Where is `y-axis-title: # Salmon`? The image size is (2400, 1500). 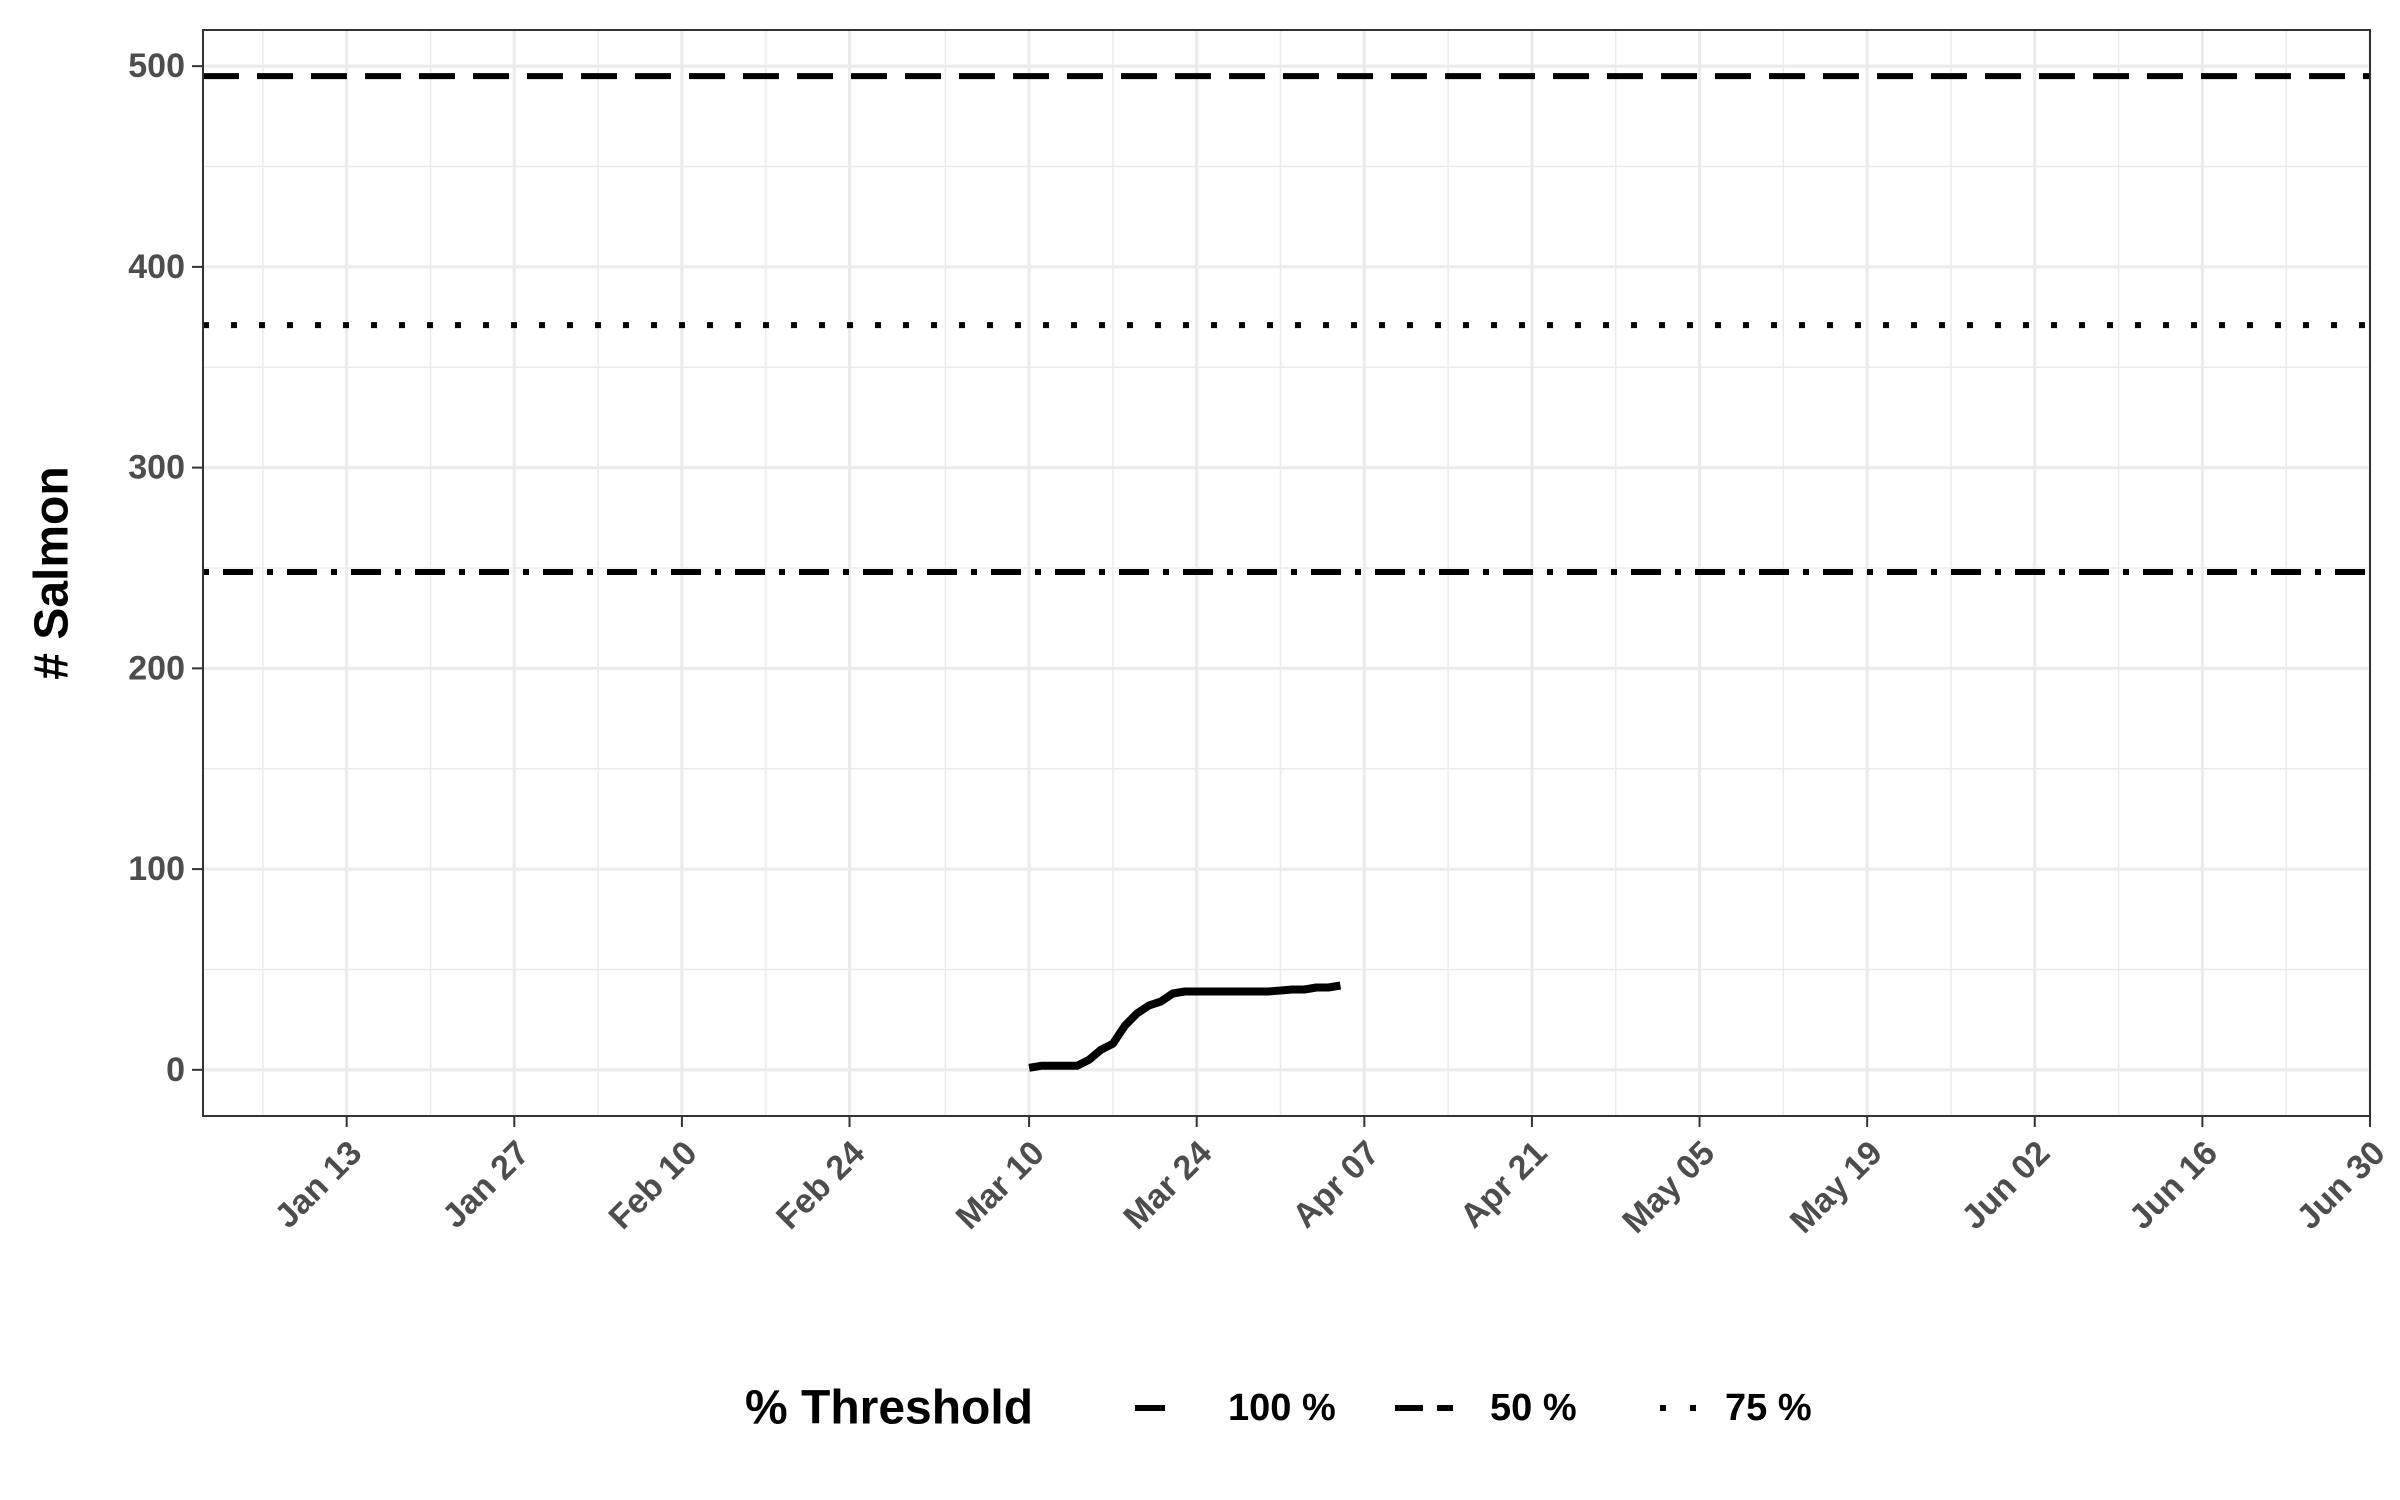 y-axis-title: # Salmon is located at coordinates (52, 572).